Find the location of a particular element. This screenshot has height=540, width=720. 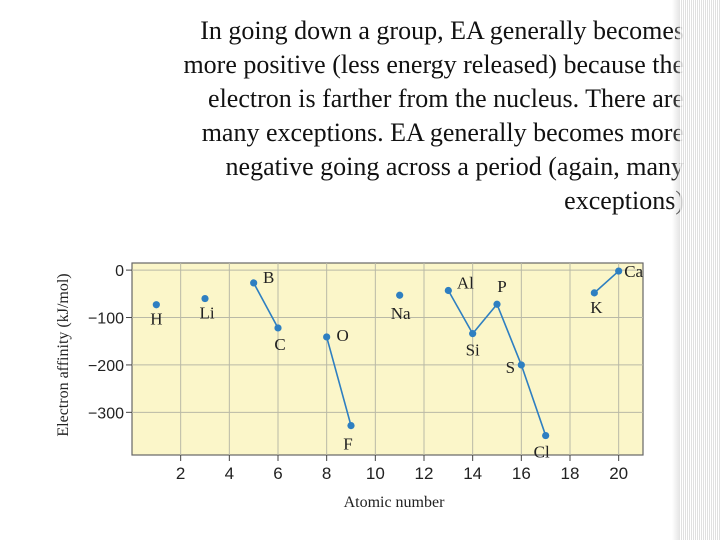

point-label-si: Si is located at coordinates (473, 350).